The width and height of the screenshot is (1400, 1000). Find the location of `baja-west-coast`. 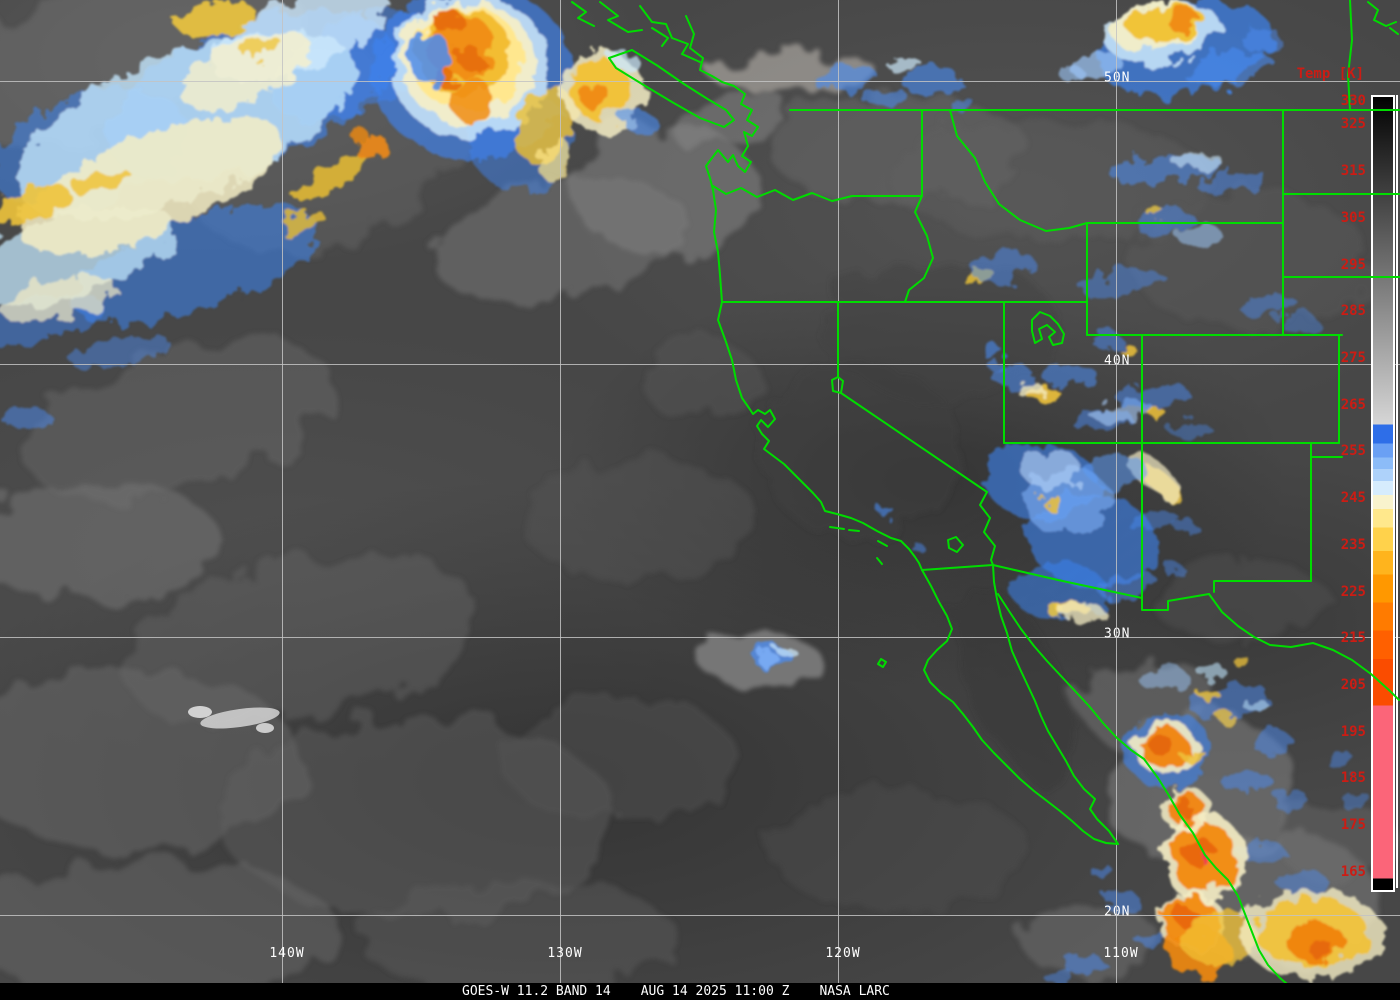

baja-west-coast is located at coordinates (1020, 707).